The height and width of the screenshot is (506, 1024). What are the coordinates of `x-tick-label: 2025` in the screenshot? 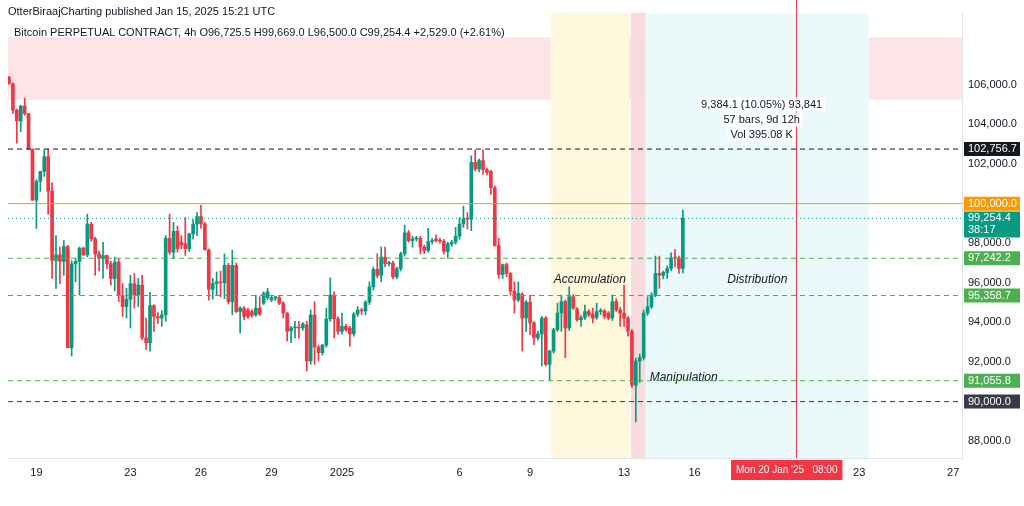 It's located at (342, 471).